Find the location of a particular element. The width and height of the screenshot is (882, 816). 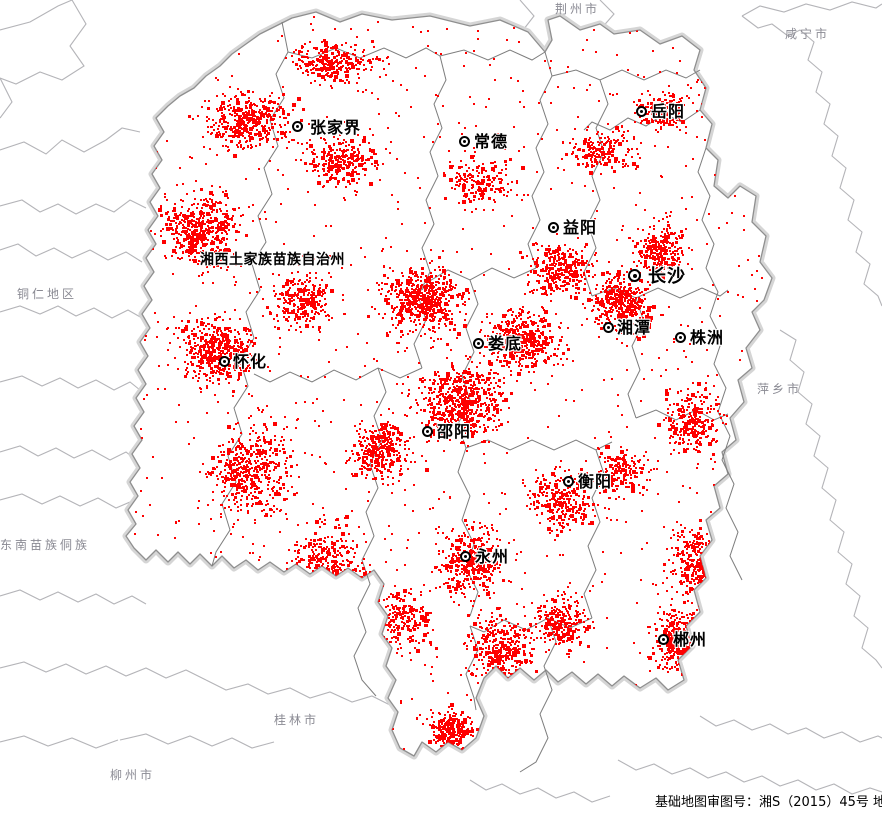

city-marker-郴州 is located at coordinates (663, 639).